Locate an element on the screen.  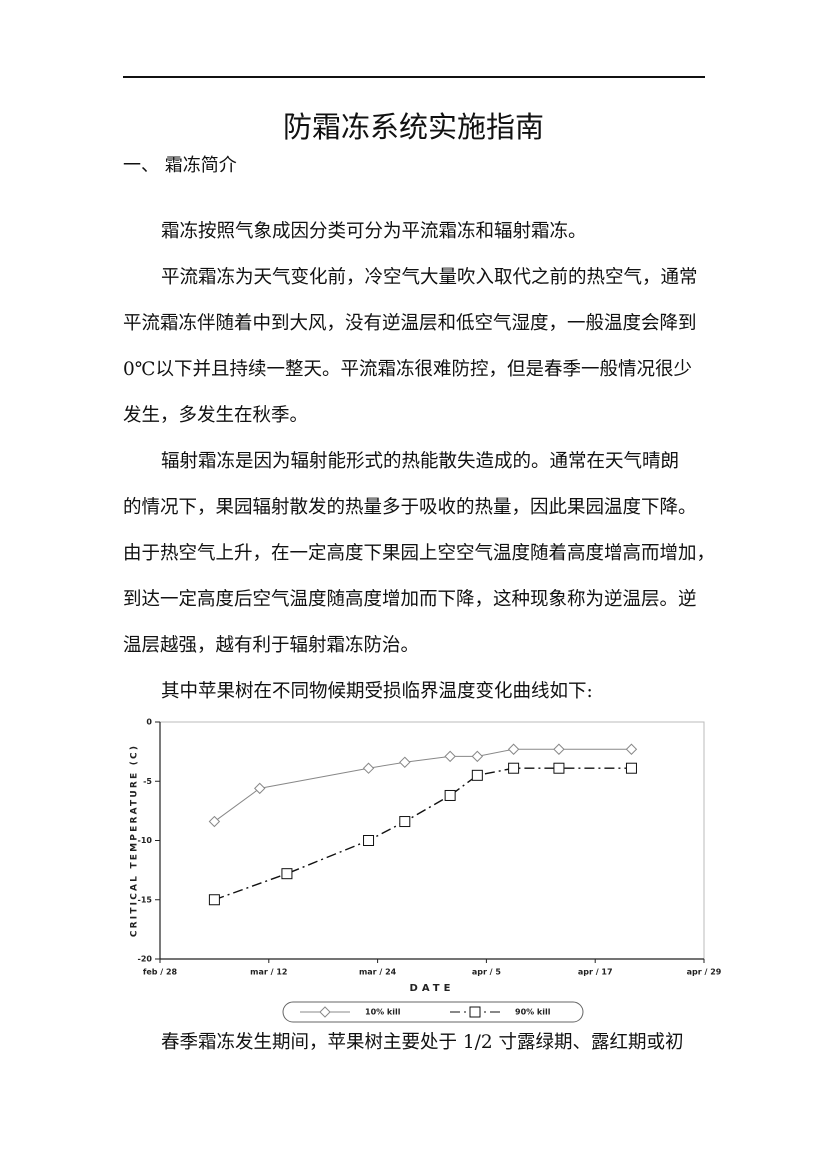
y-tick-label: 0 is located at coordinates (149, 722).